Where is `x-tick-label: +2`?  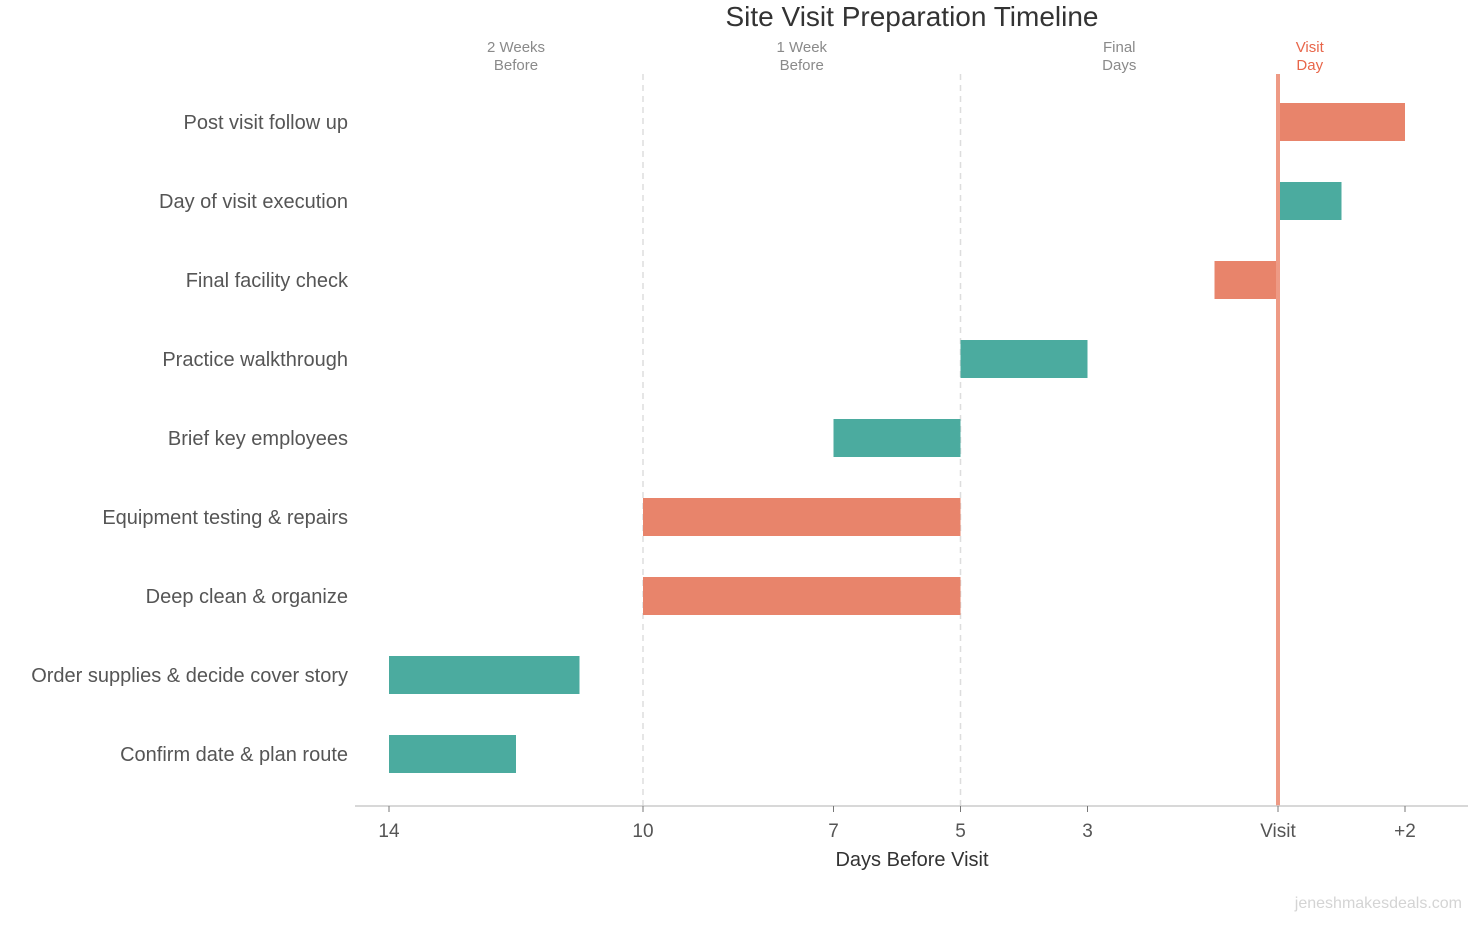
x-tick-label: +2 is located at coordinates (1405, 831).